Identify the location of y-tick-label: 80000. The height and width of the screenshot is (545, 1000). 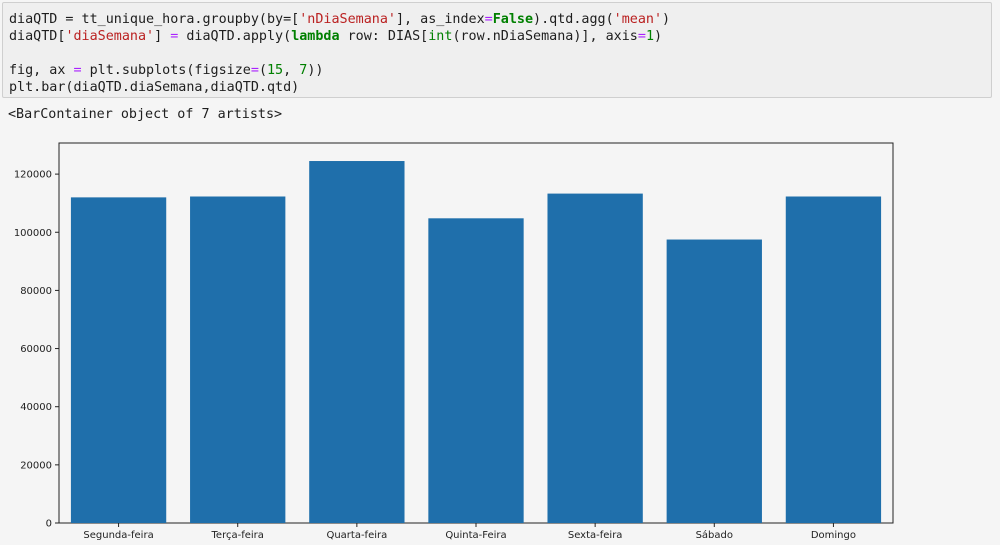
(36, 291).